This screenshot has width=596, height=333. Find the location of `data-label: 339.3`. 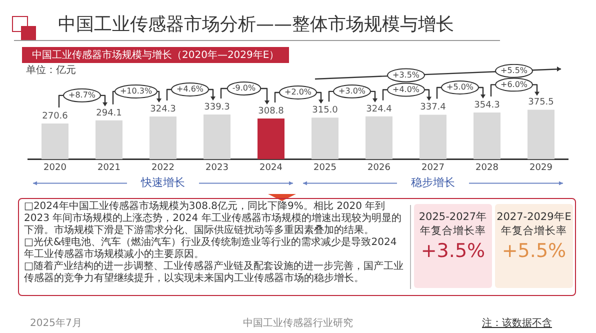

data-label: 339.3 is located at coordinates (217, 107).